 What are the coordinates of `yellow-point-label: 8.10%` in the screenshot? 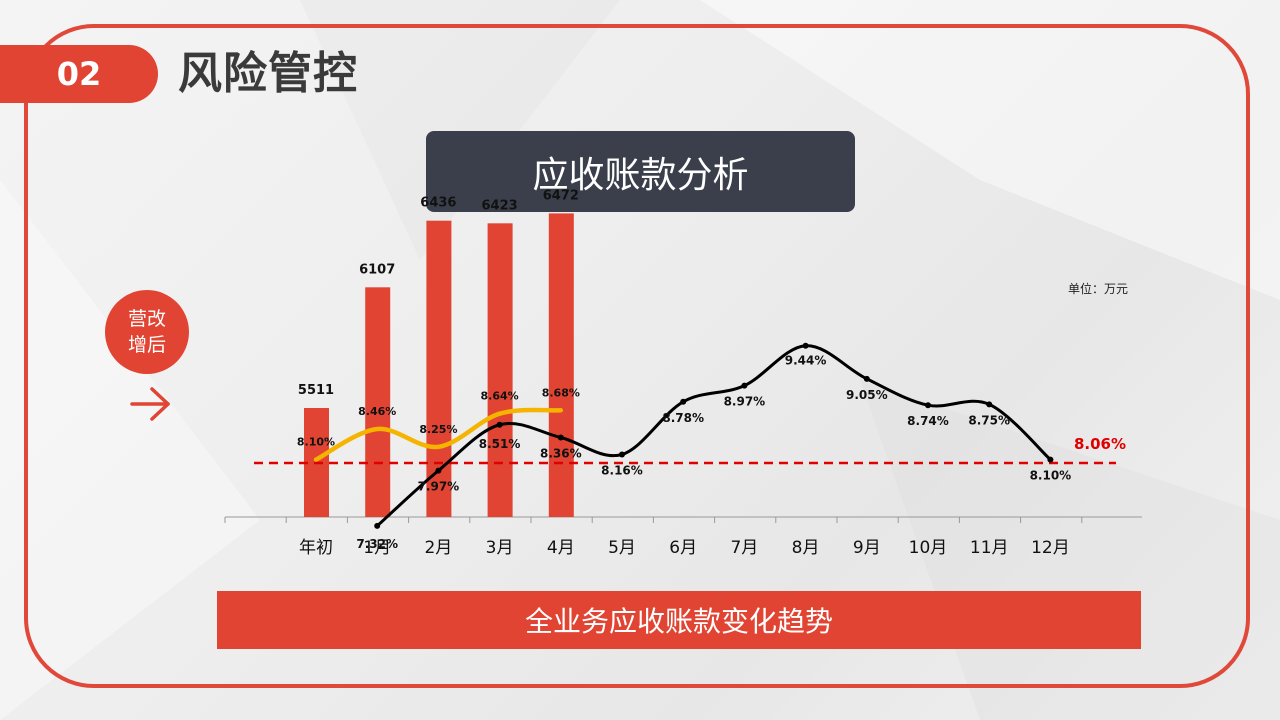 It's located at (316, 442).